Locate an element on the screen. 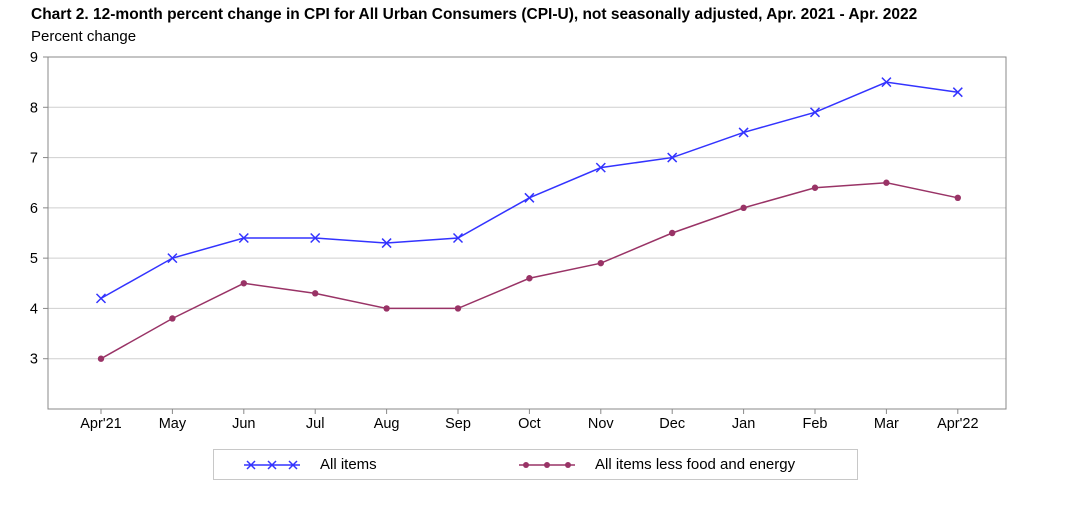  x-tick-label: Apr'22 is located at coordinates (957, 424).